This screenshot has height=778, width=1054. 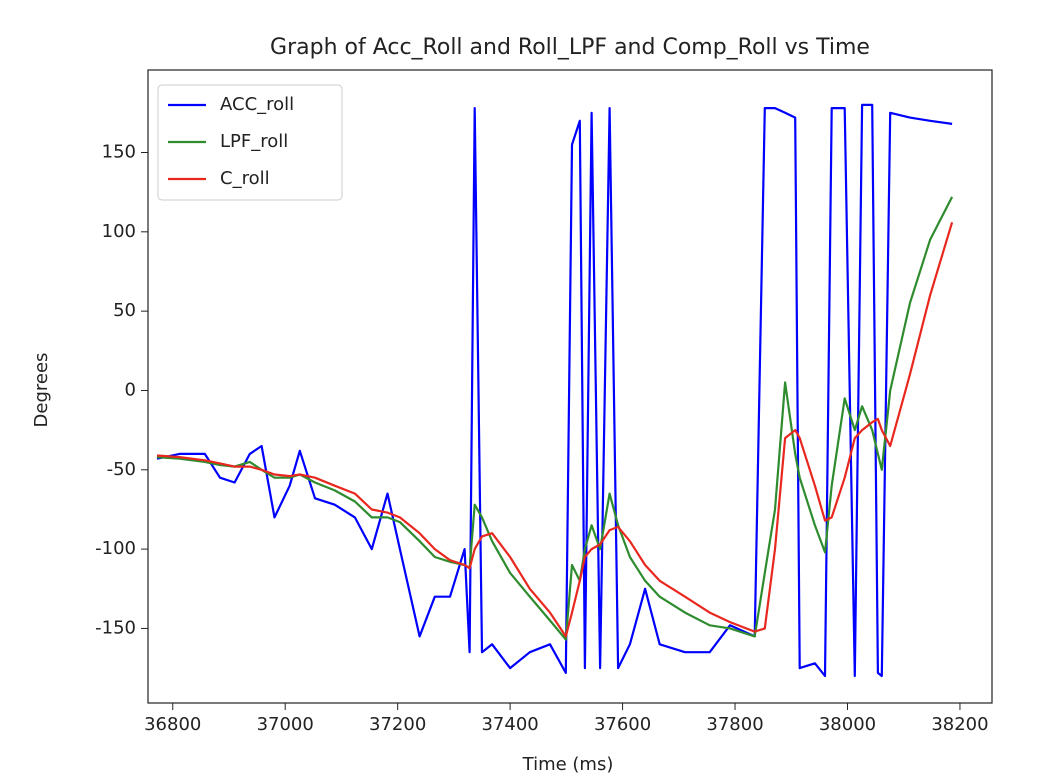 What do you see at coordinates (397, 724) in the screenshot?
I see `x-tick-label: 37200` at bounding box center [397, 724].